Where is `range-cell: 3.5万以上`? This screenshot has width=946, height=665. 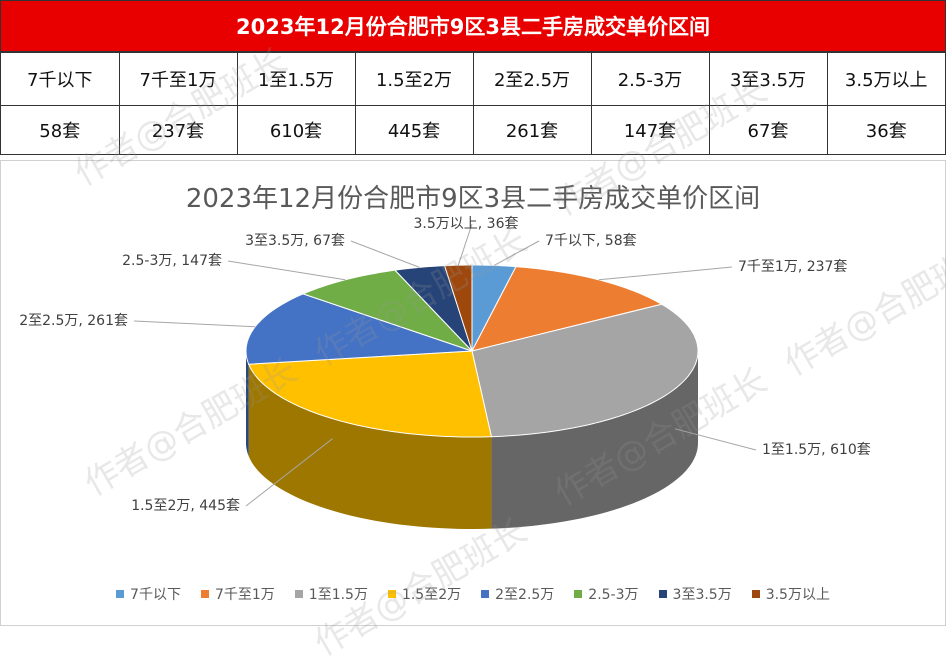
range-cell: 3.5万以上 is located at coordinates (885, 79).